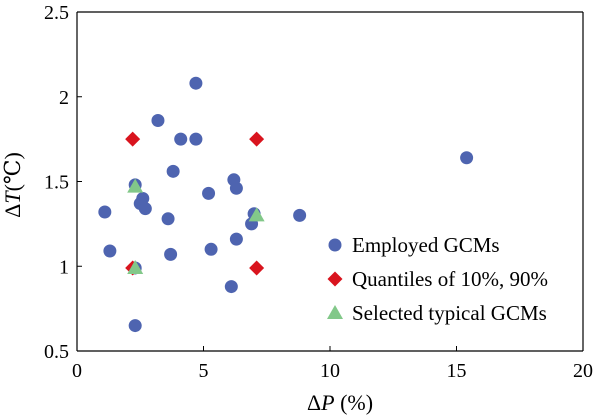 This screenshot has width=600, height=419. I want to click on y-axis-ticks: 0.5 1 1.5 2 2.5, so click(63, 182).